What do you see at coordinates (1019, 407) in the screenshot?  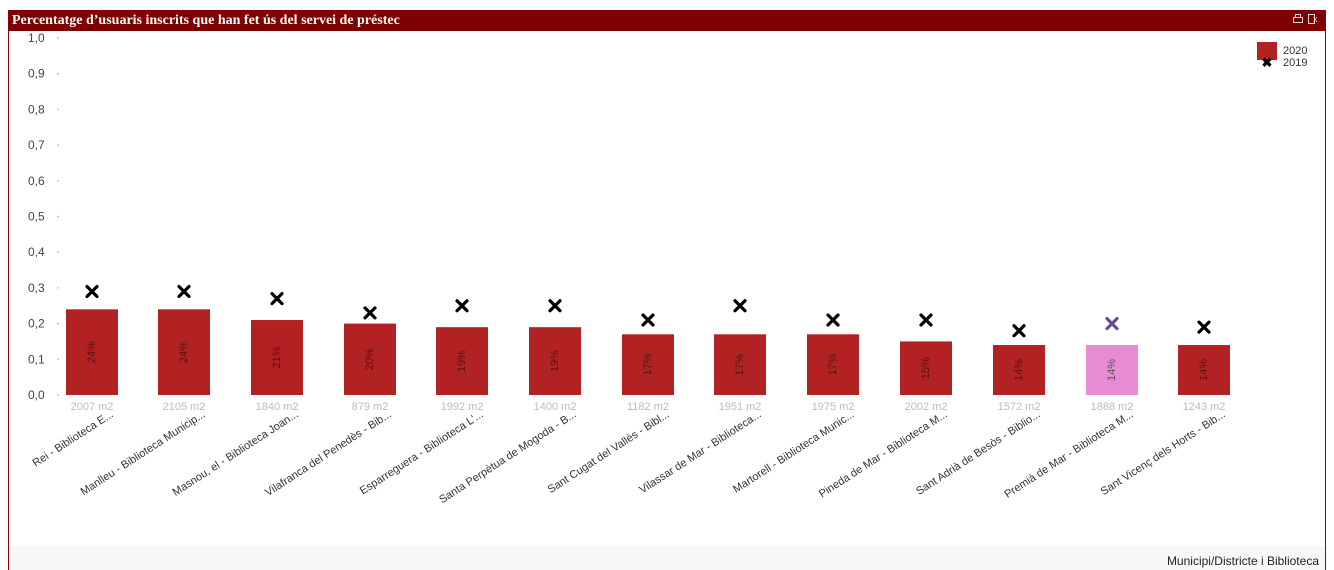 I see `area-label: 1572 m2` at bounding box center [1019, 407].